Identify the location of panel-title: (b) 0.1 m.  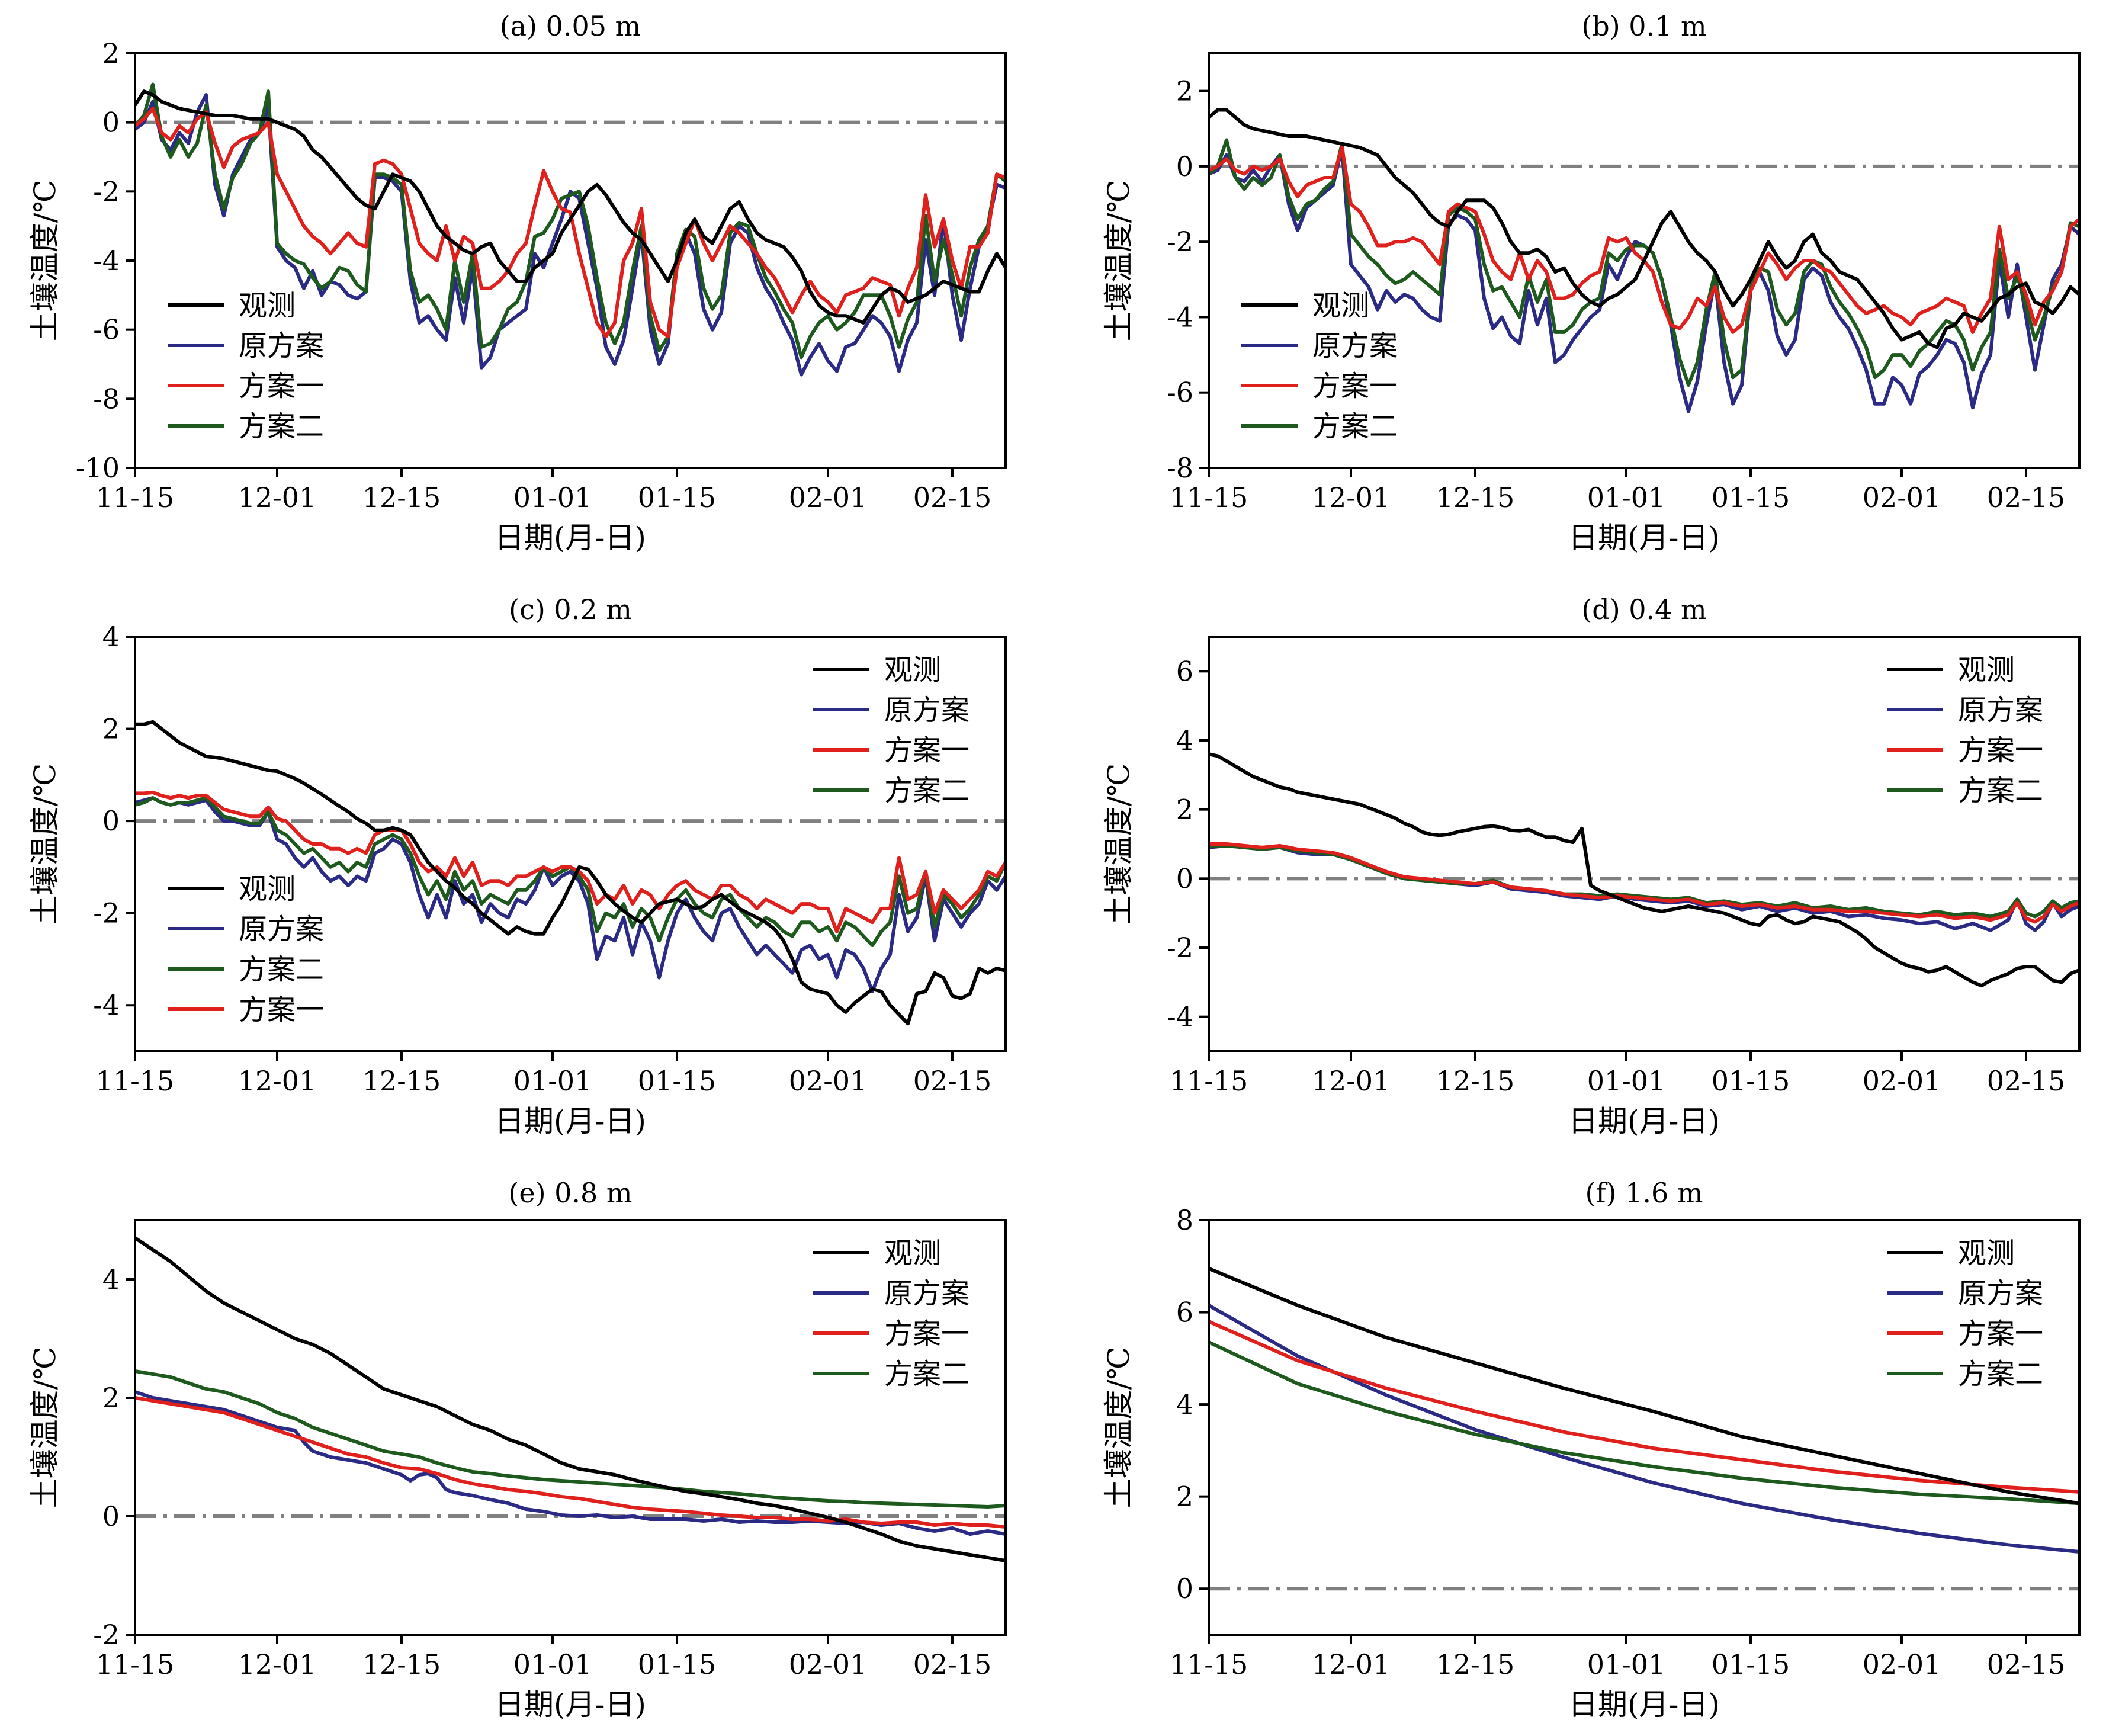
(1643, 26).